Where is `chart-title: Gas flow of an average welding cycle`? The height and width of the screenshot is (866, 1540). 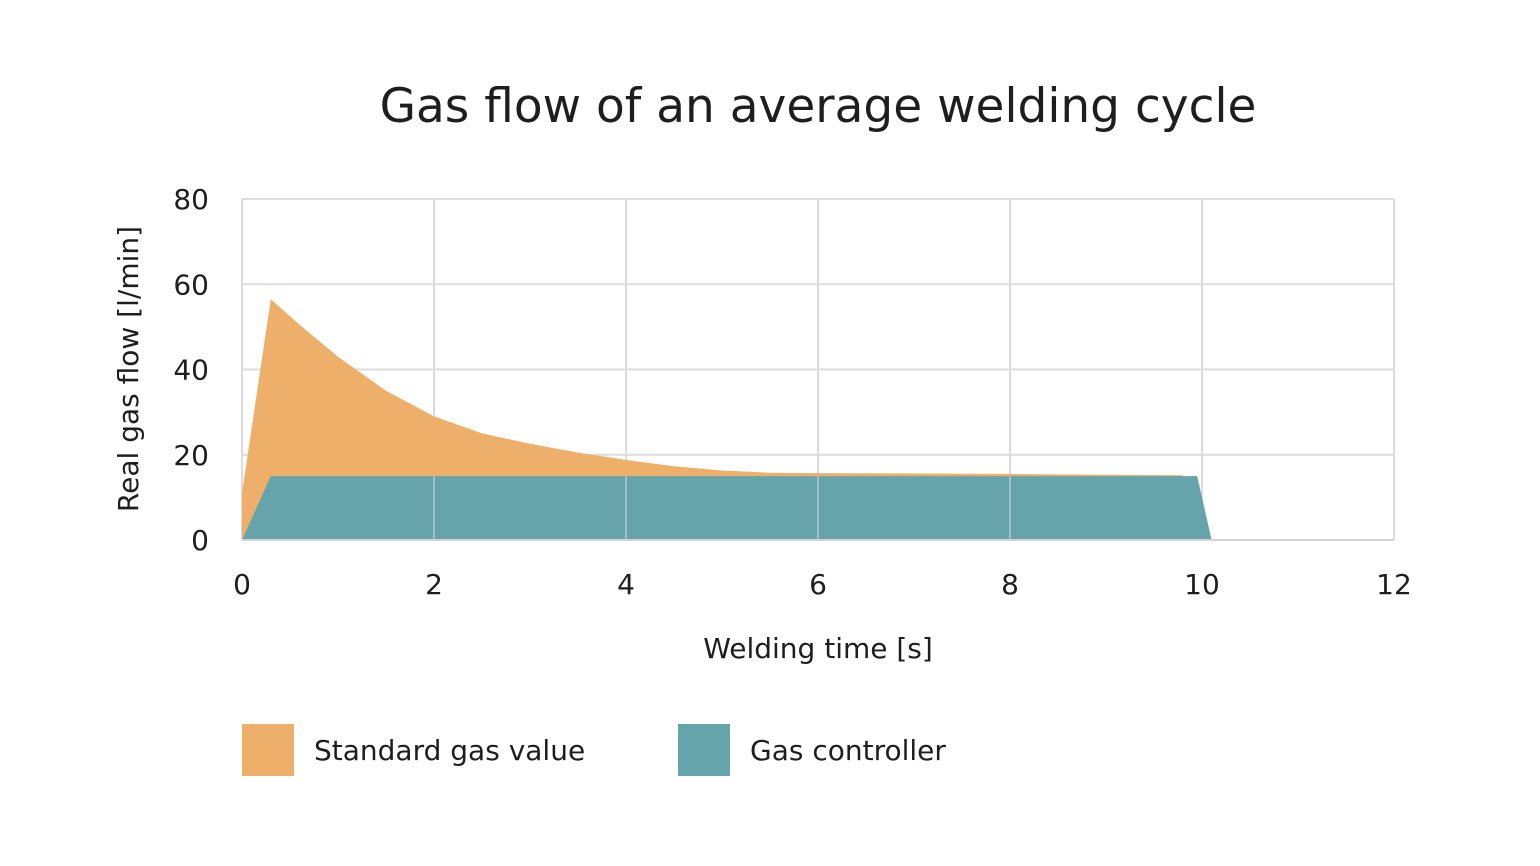
chart-title: Gas flow of an average welding cycle is located at coordinates (818, 106).